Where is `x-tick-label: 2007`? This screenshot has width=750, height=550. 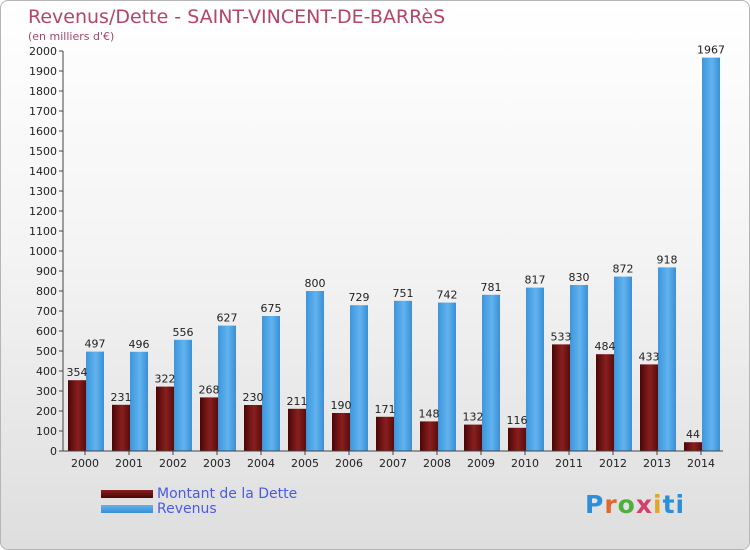
x-tick-label: 2007 is located at coordinates (393, 463).